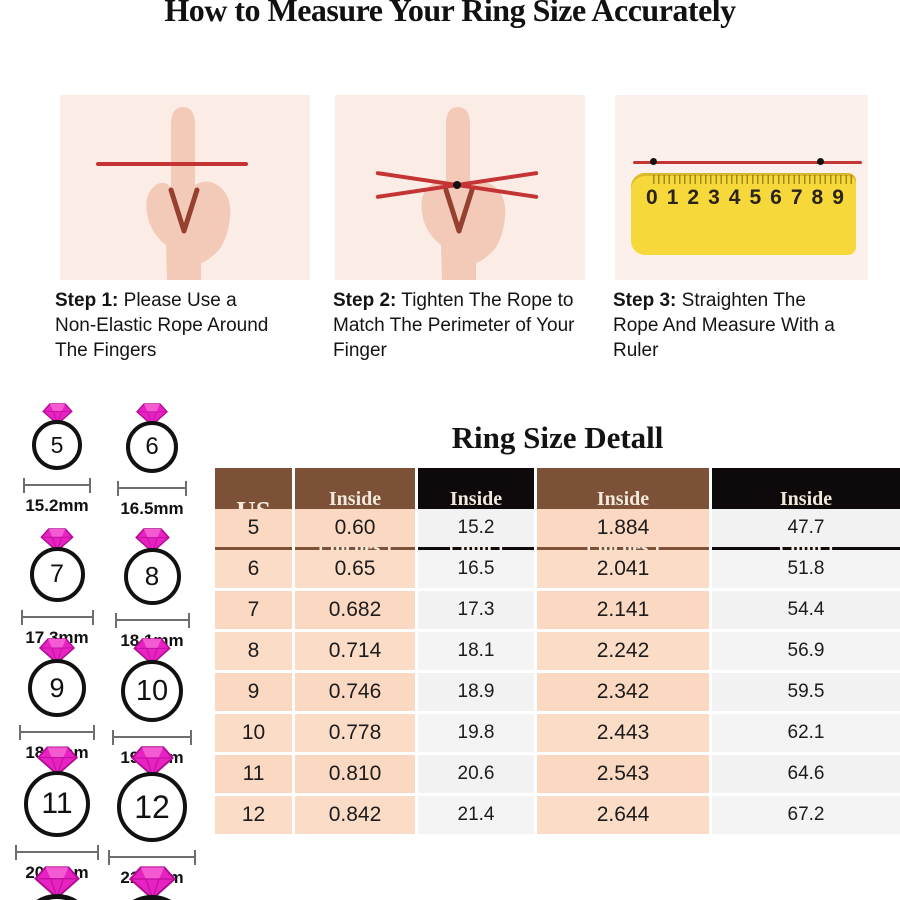 This screenshot has height=900, width=900. What do you see at coordinates (355, 774) in the screenshot?
I see `table-cell: 0.810` at bounding box center [355, 774].